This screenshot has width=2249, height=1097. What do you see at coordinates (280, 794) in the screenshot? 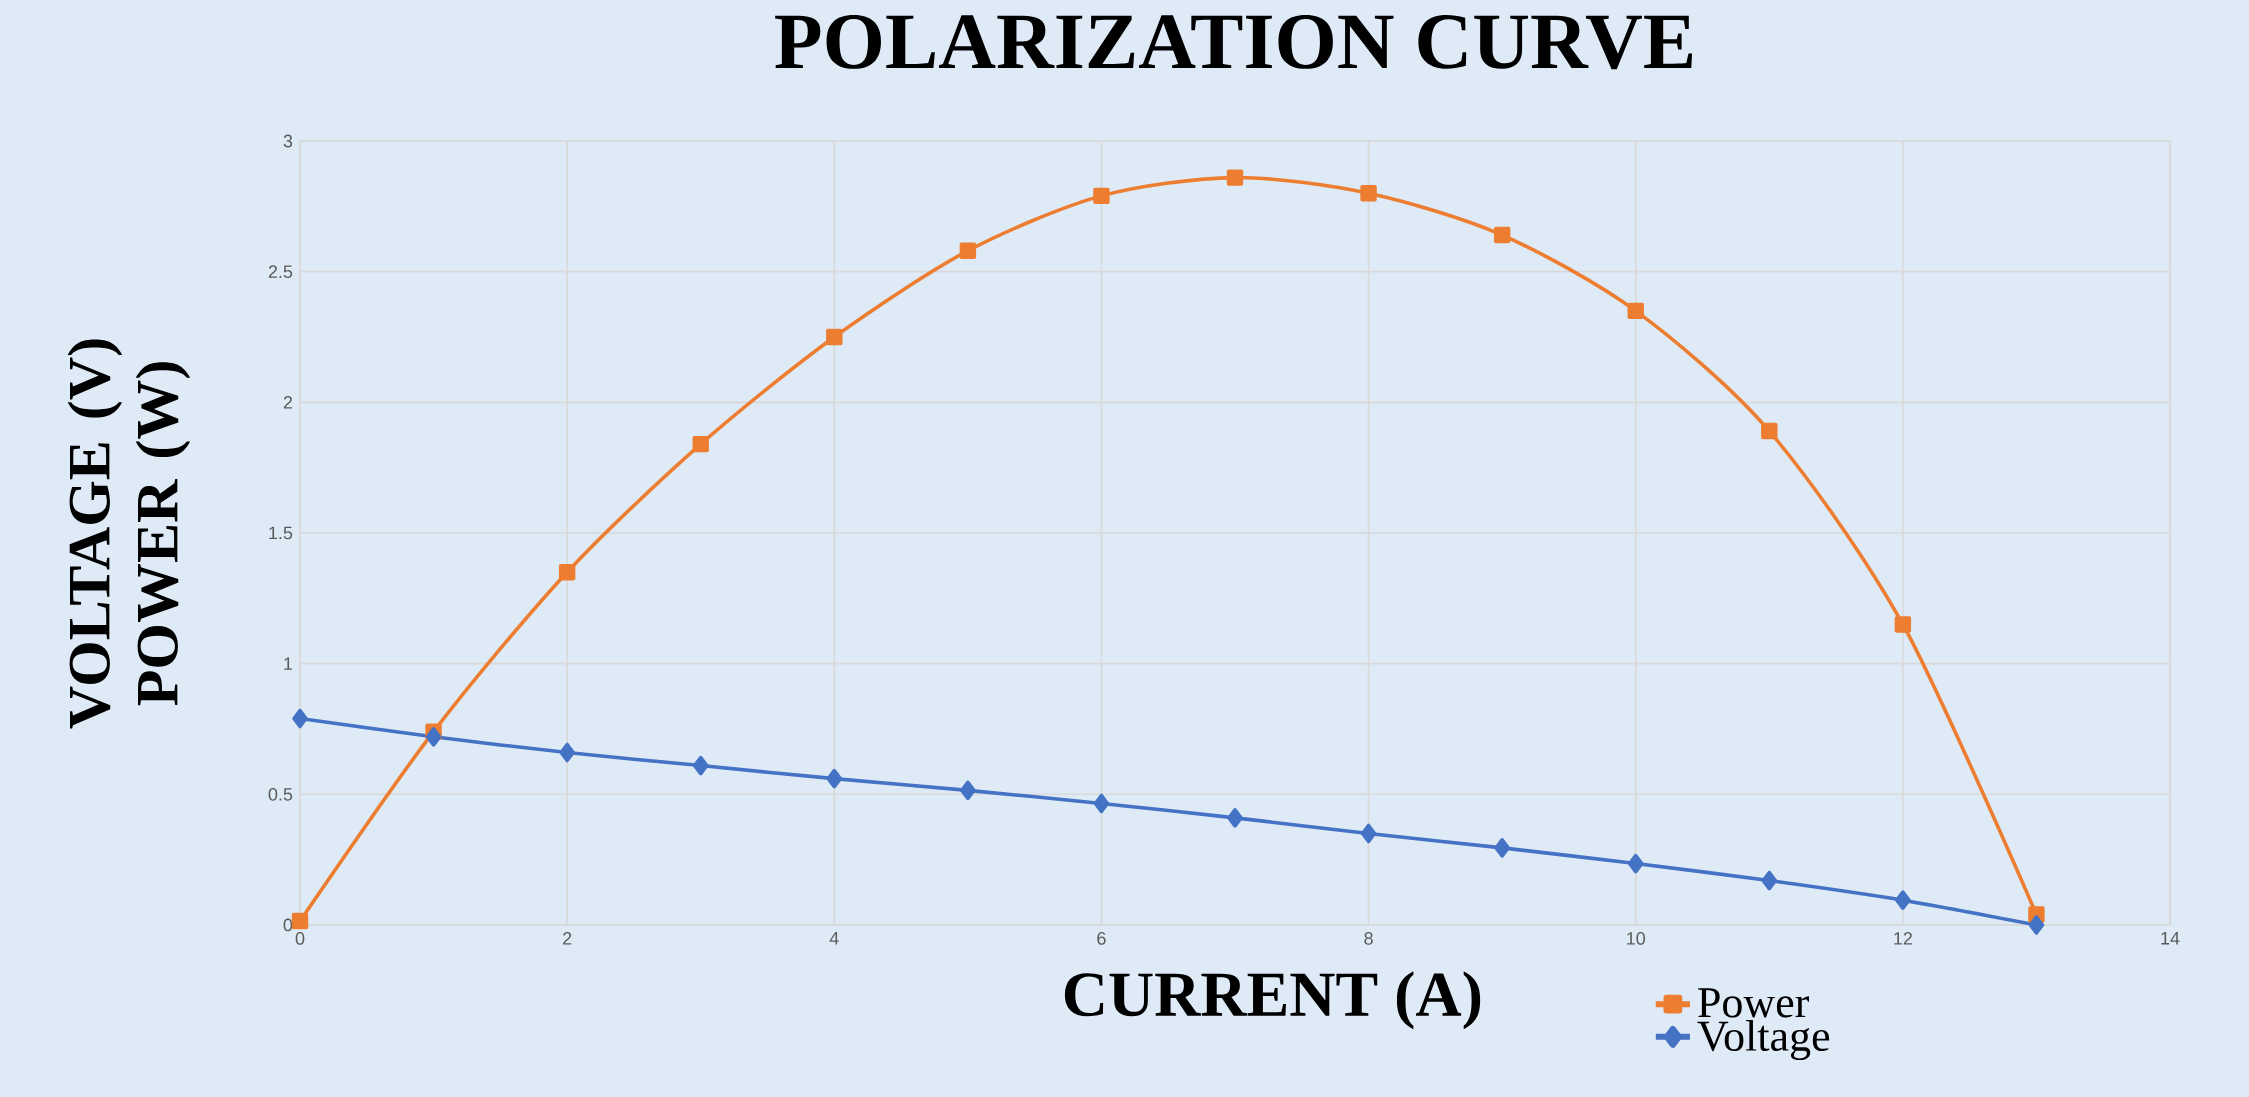
I see `y-tick-label: 0.5` at bounding box center [280, 794].